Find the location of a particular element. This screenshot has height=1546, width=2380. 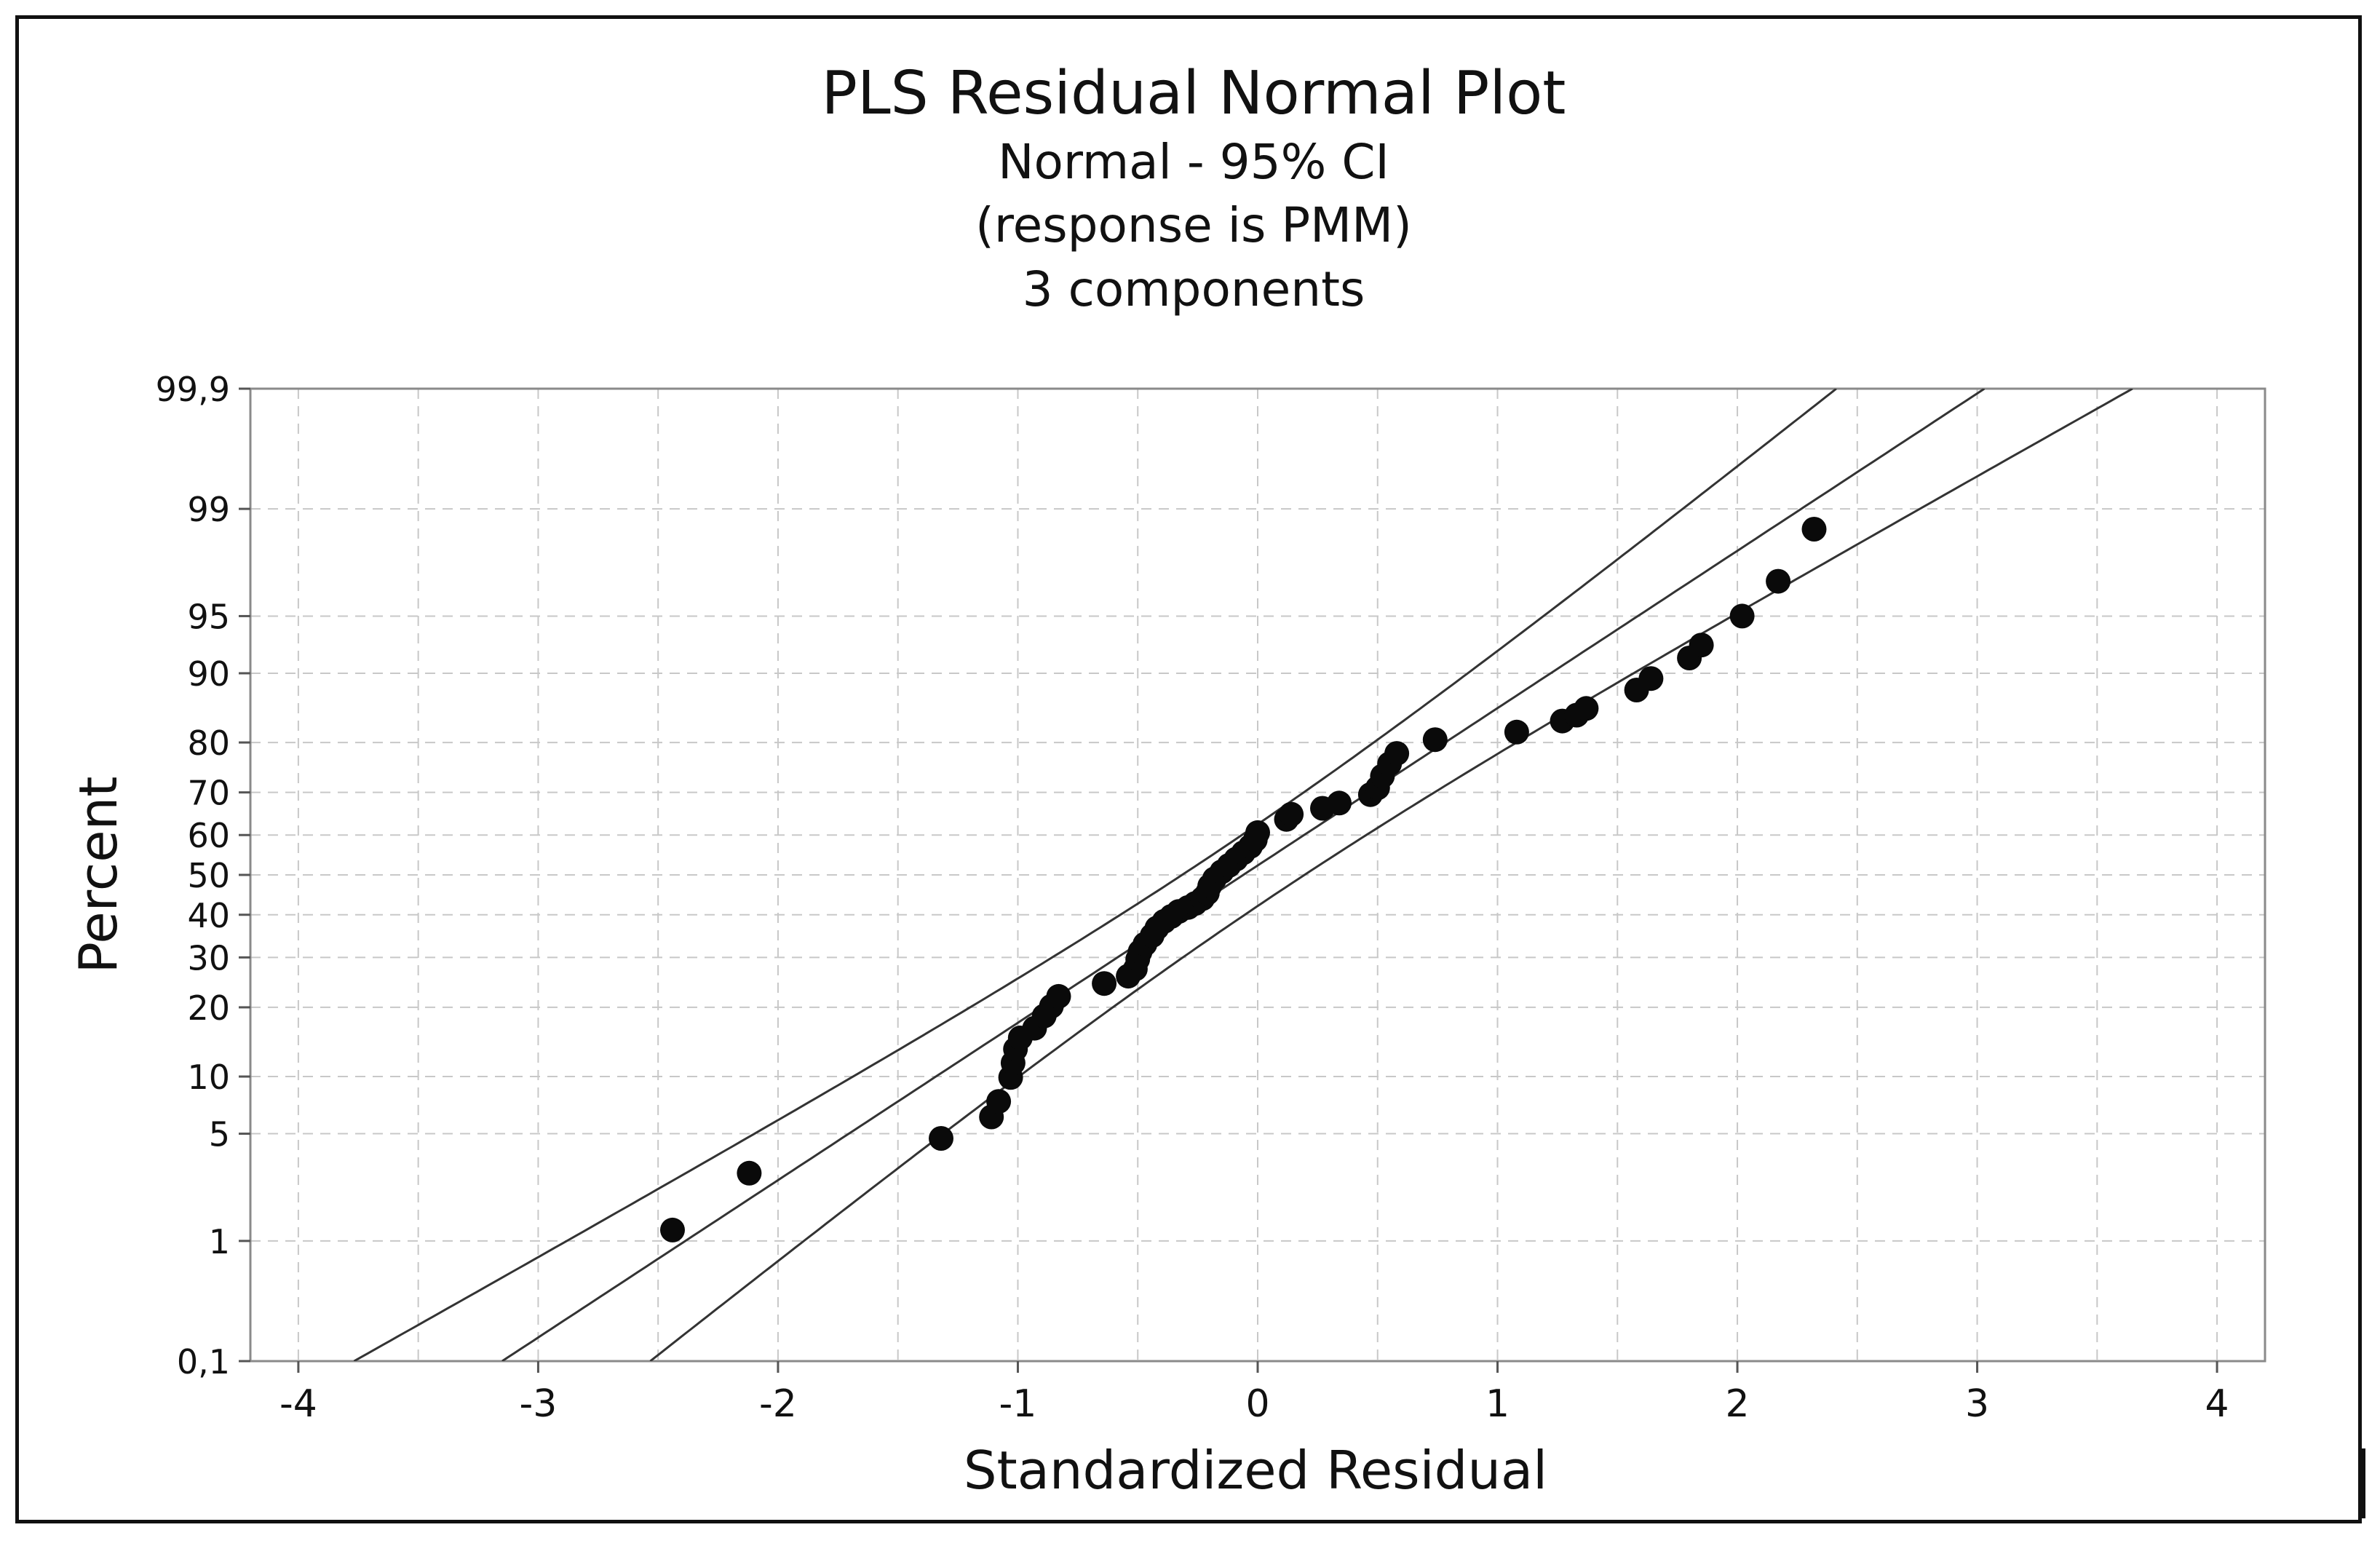

x-tick-label: 4 is located at coordinates (2217, 1404).